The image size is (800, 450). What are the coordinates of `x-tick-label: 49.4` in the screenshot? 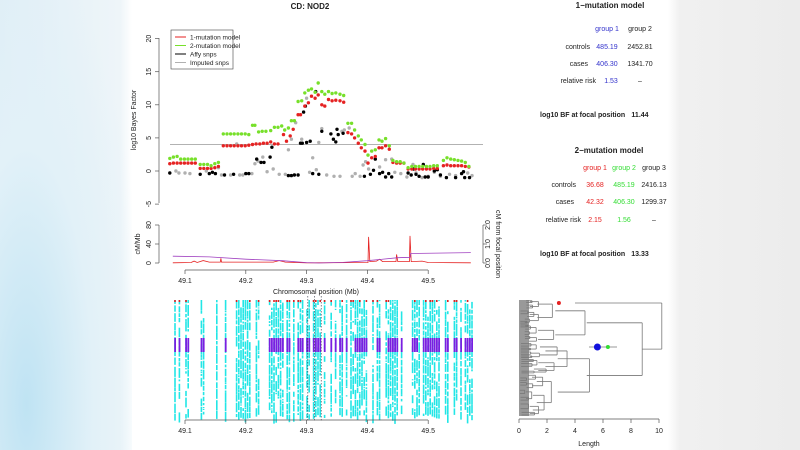 It's located at (368, 431).